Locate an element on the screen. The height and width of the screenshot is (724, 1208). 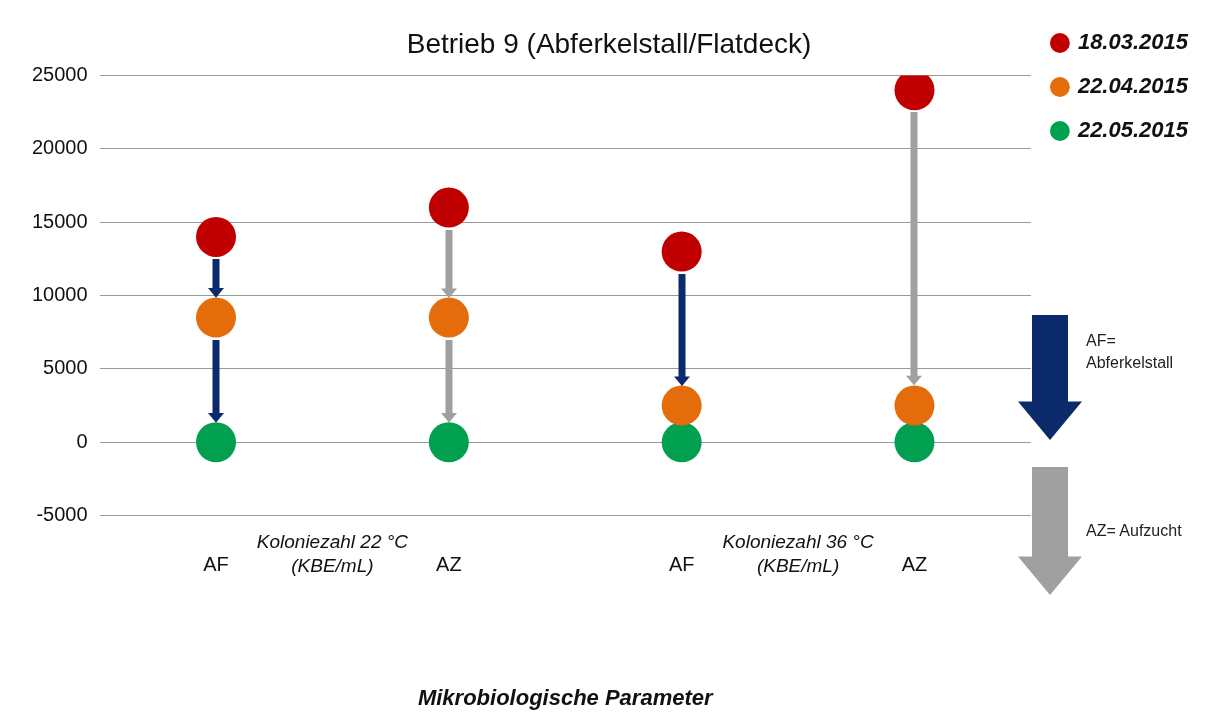
y-tick-label: -5000 is located at coordinates (62, 514).